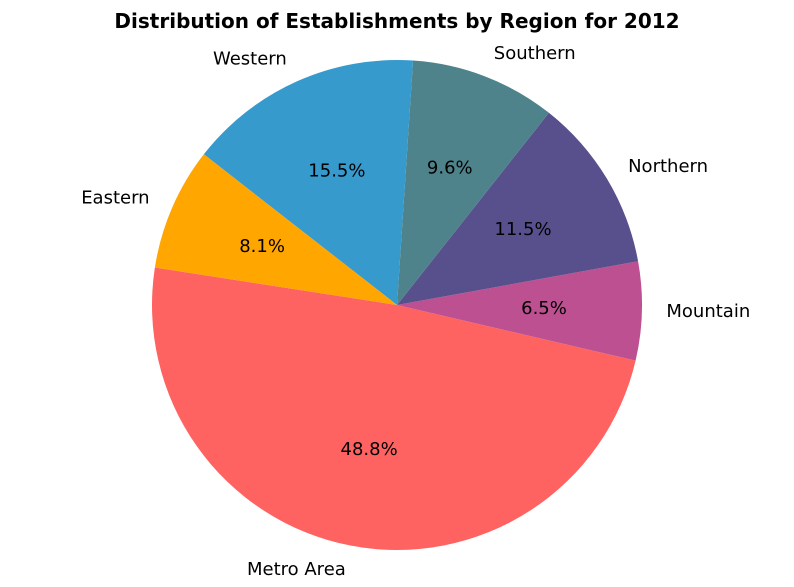 The image size is (794, 587). Describe the element at coordinates (296, 569) in the screenshot. I see `pie-category-label-metro-area: Metro Area` at that location.